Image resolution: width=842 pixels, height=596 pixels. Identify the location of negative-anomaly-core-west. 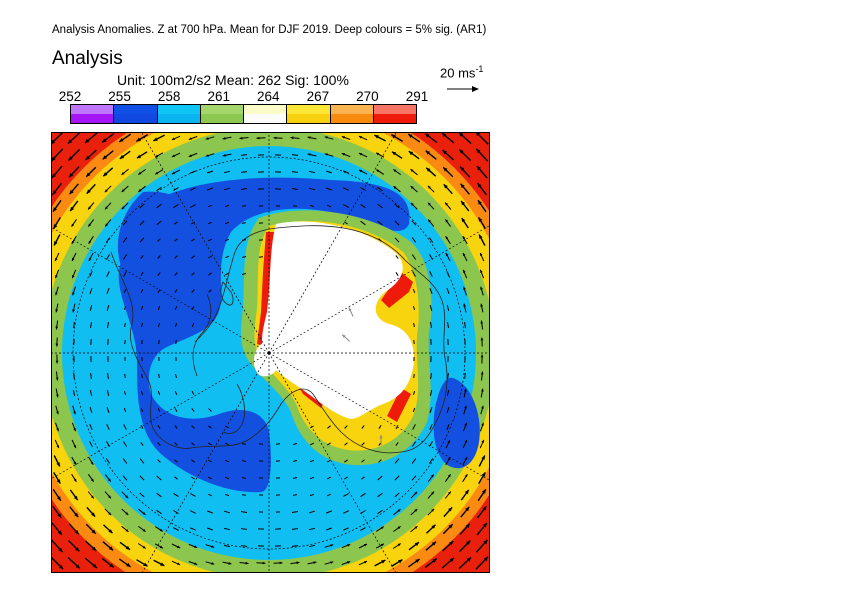
(168, 250).